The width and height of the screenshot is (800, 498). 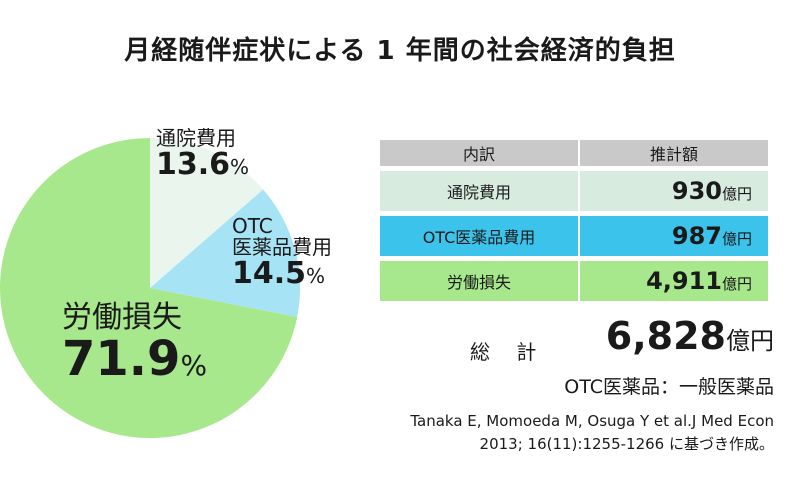 What do you see at coordinates (122, 317) in the screenshot?
I see `slice-name: 労働損失` at bounding box center [122, 317].